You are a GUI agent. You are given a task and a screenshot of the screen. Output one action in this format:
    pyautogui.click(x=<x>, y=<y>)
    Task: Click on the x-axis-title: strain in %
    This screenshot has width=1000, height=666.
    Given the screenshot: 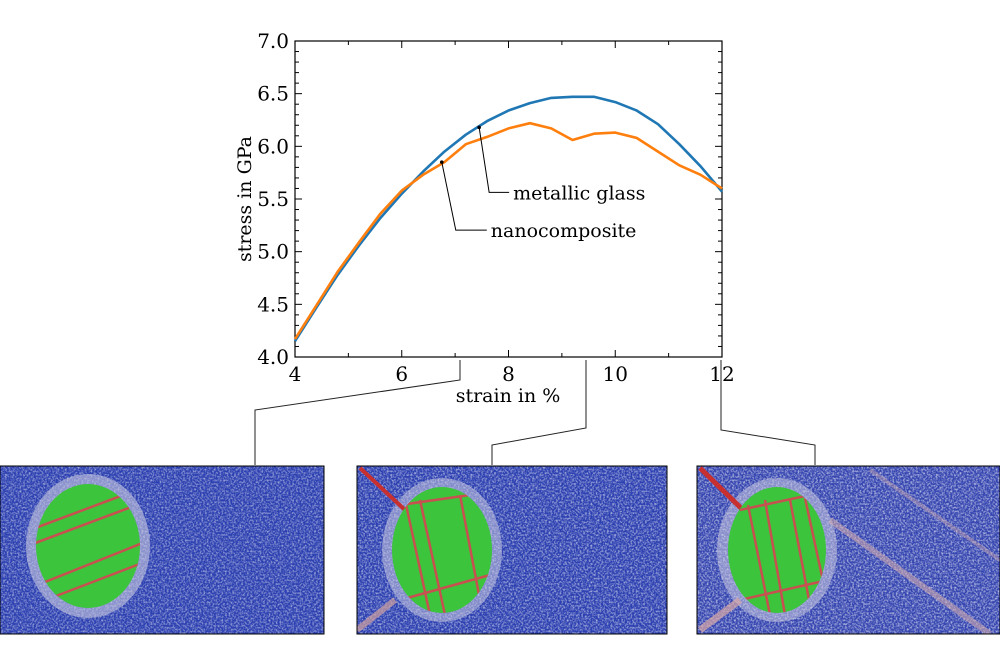 What is the action you would take?
    pyautogui.click(x=508, y=396)
    